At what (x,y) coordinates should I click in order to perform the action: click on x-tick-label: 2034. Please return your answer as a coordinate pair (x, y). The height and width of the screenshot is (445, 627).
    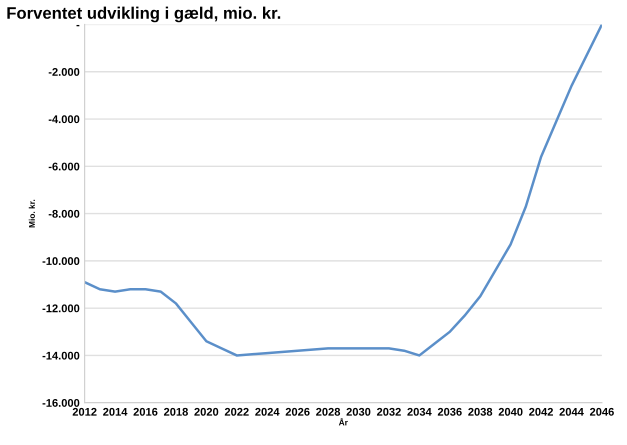
    Looking at the image, I should click on (419, 412).